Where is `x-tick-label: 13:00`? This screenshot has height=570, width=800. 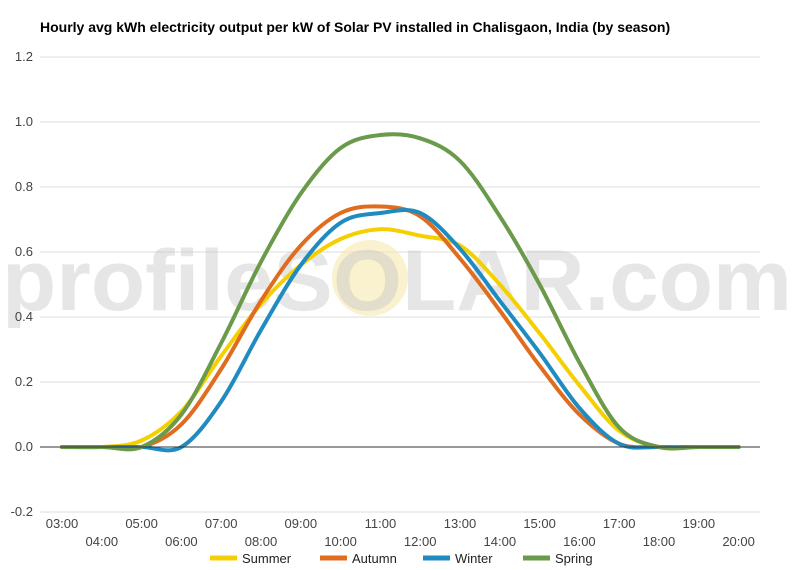
x-tick-label: 13:00 is located at coordinates (460, 523).